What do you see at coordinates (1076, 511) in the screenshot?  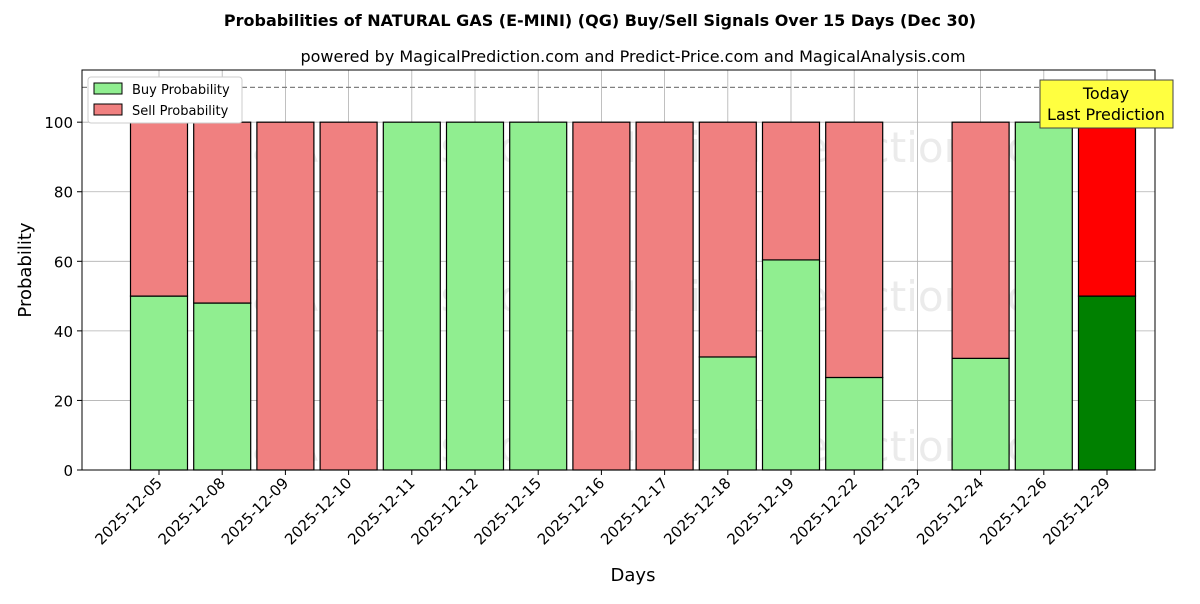 I see `x-tick-label: 2025-12-29` at bounding box center [1076, 511].